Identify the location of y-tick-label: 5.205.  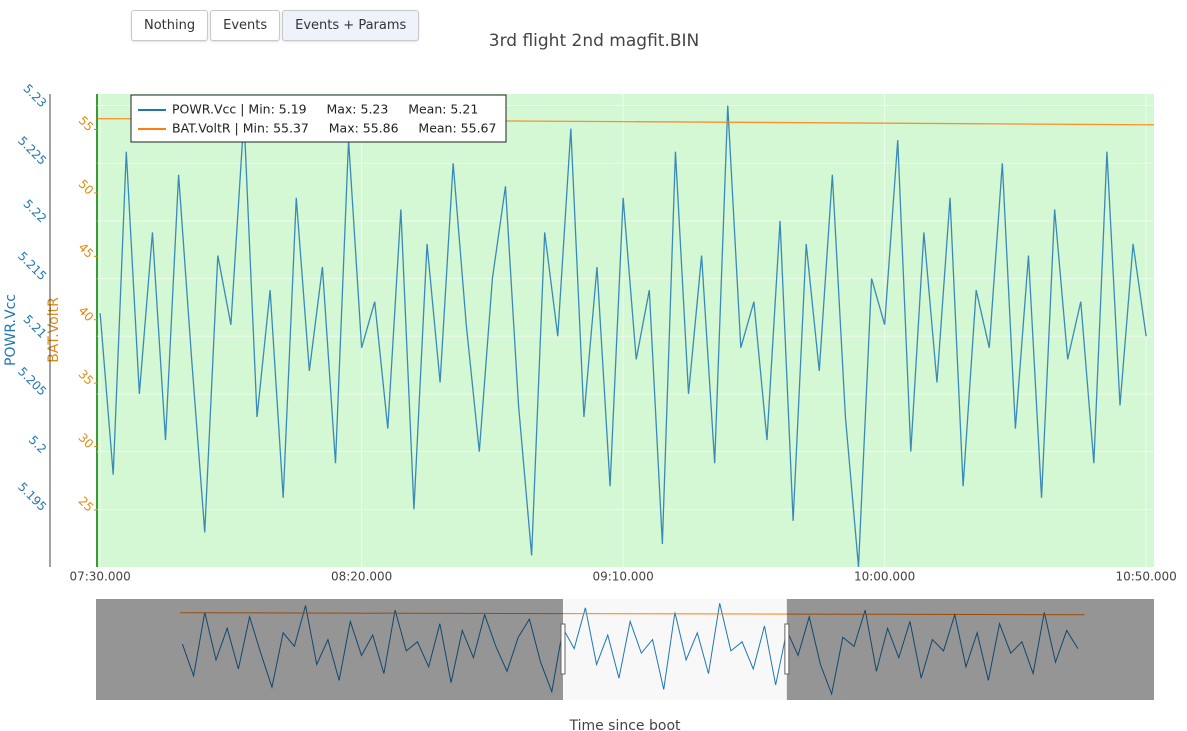
(32, 381).